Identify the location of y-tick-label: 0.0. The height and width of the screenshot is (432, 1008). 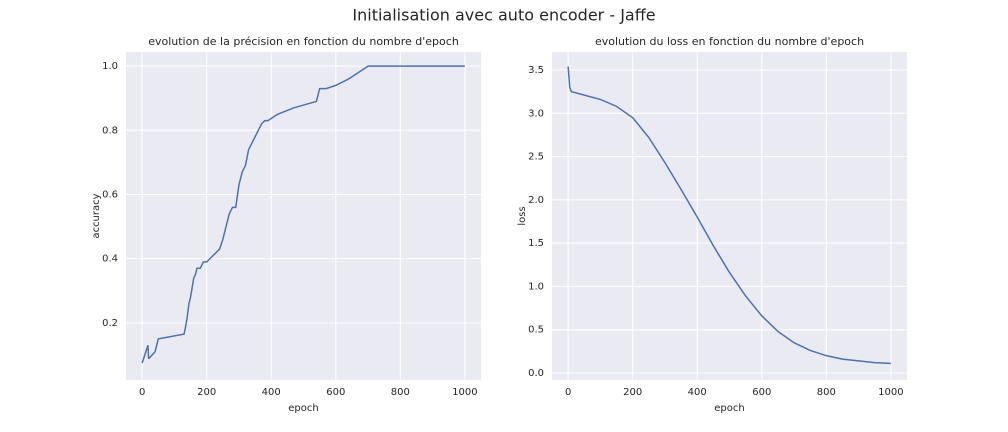
(536, 373).